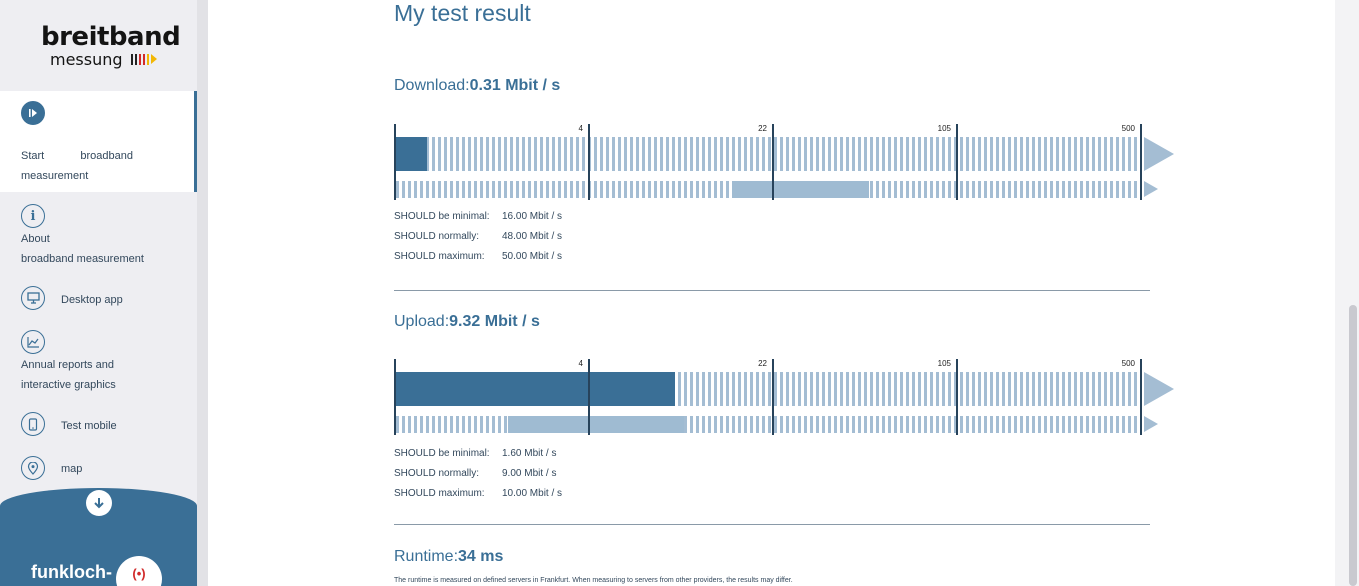  I want to click on sidebar-item-annual-reports: Annual reports and interactive graphics, so click(98, 363).